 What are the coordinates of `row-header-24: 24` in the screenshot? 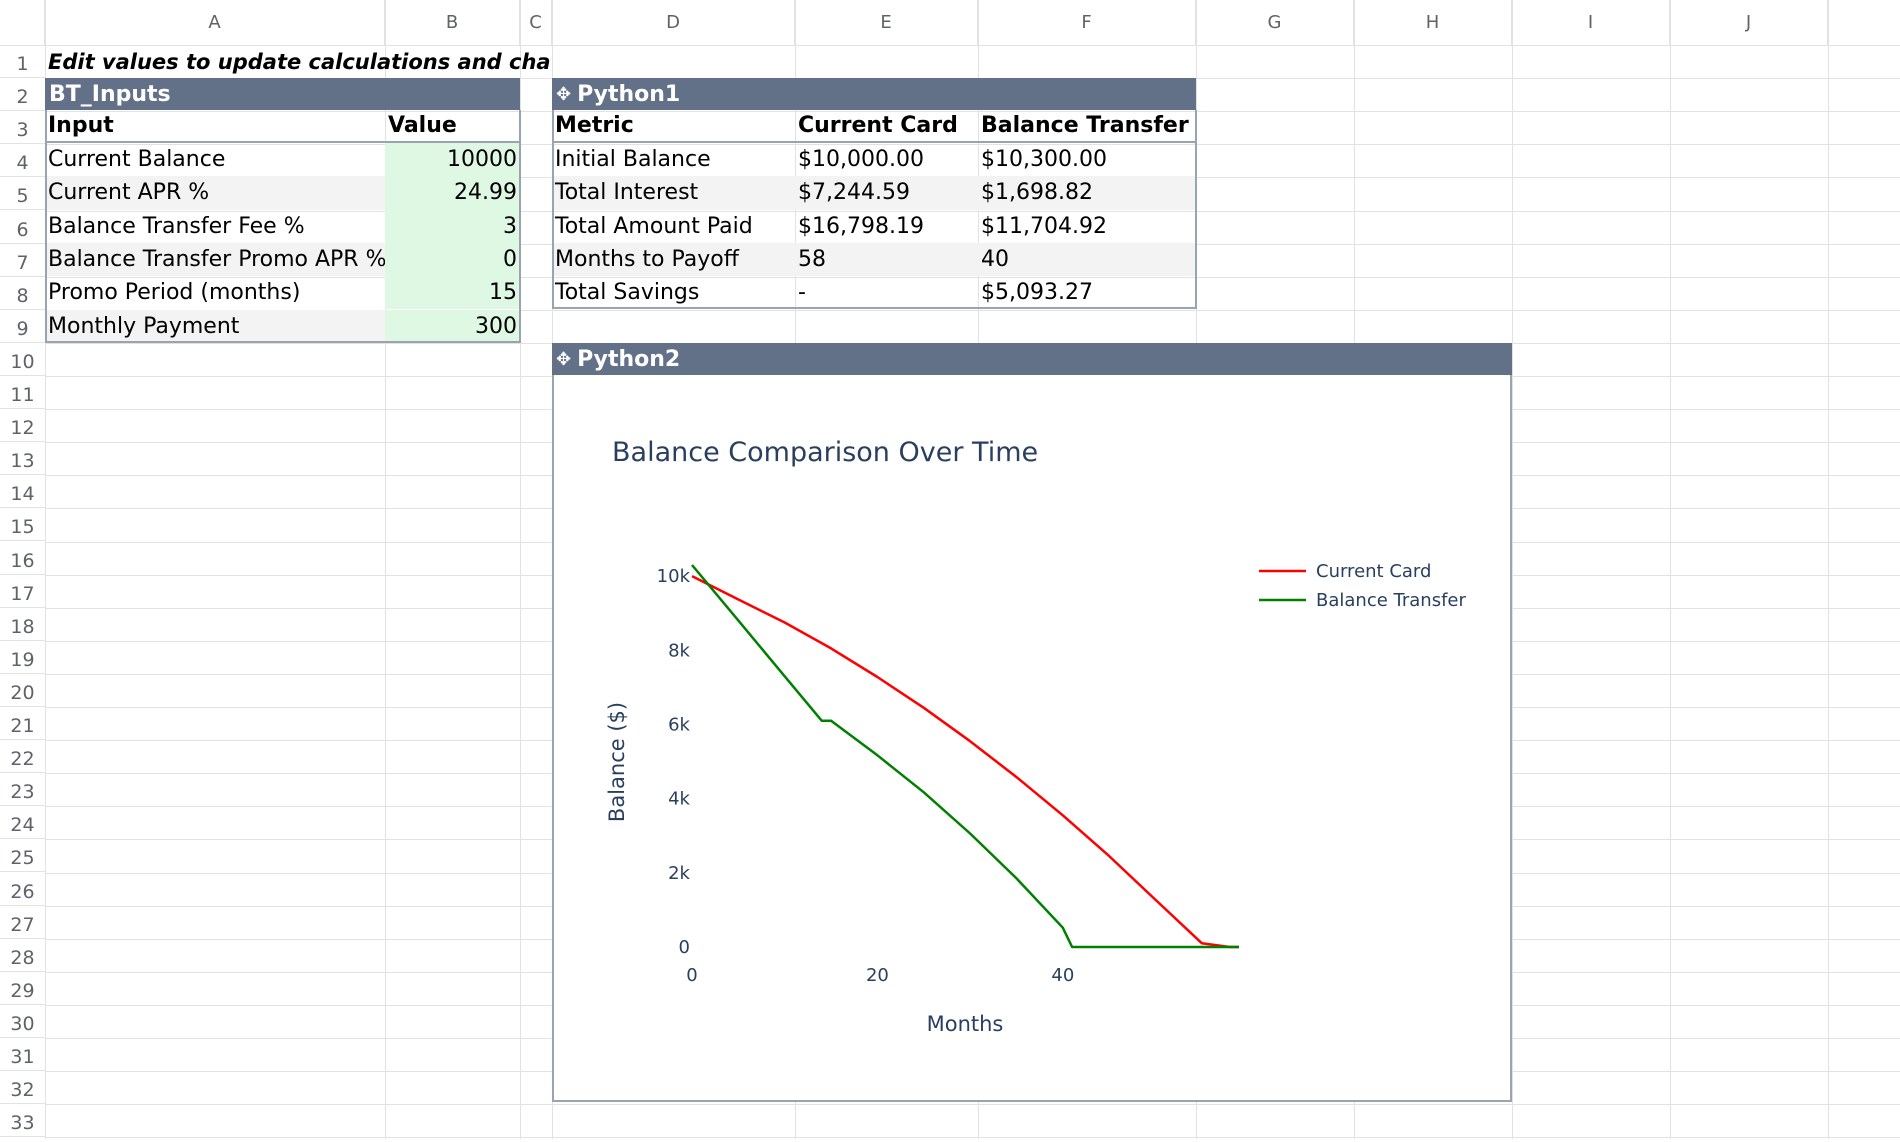 It's located at (22, 823).